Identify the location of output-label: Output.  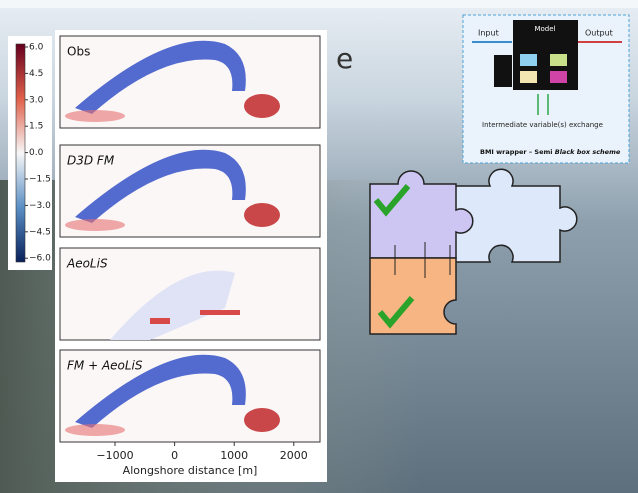
(599, 33).